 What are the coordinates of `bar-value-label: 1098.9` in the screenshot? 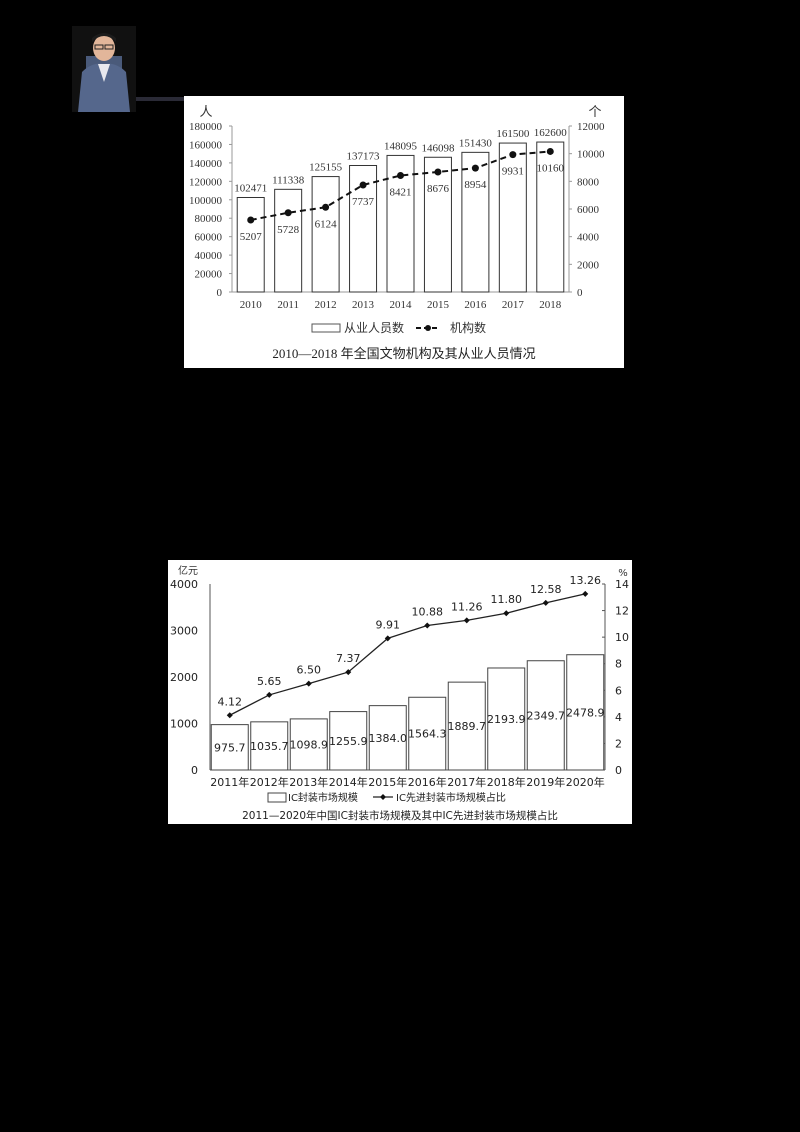 It's located at (309, 744).